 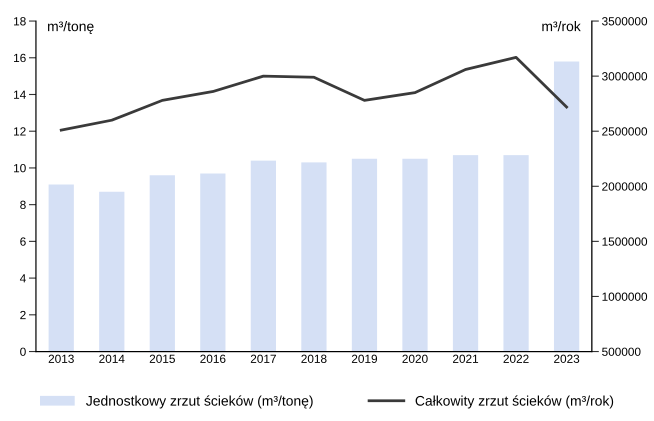 I want to click on legend-label: Całkowity zrzut ścieków (m³/rok), so click(x=515, y=401).